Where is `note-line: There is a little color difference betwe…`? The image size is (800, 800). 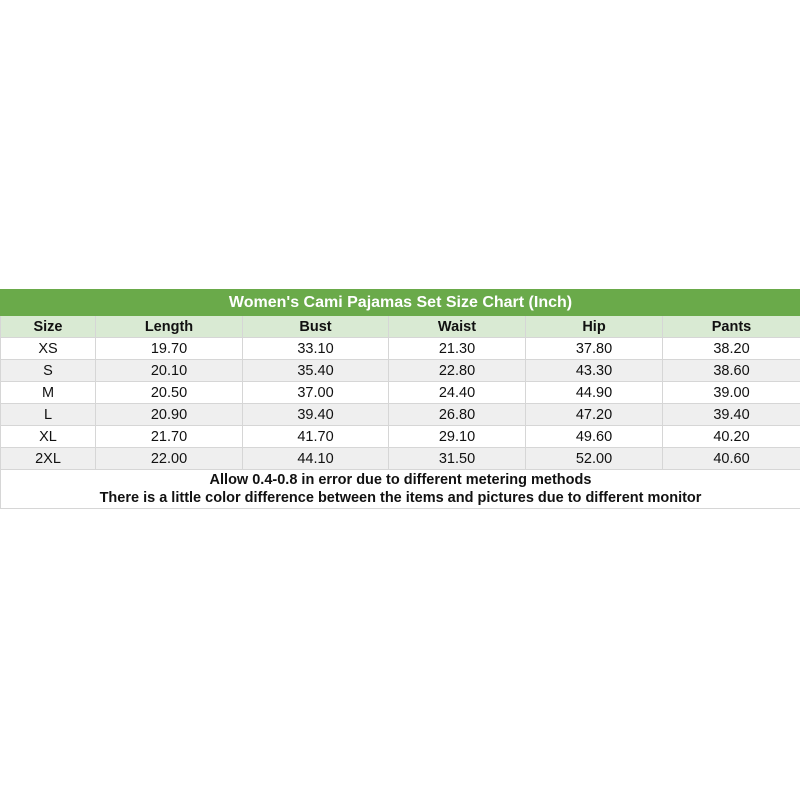
note-line: There is a little color difference betwe… is located at coordinates (400, 498).